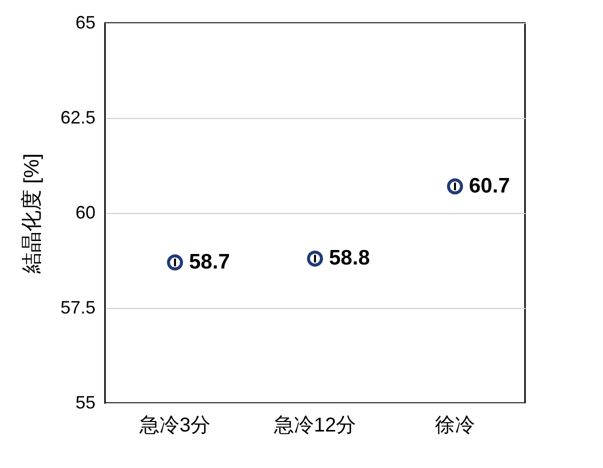 Image resolution: width=603 pixels, height=468 pixels. Describe the element at coordinates (78, 118) in the screenshot. I see `y-tick-label: 62.5` at that location.